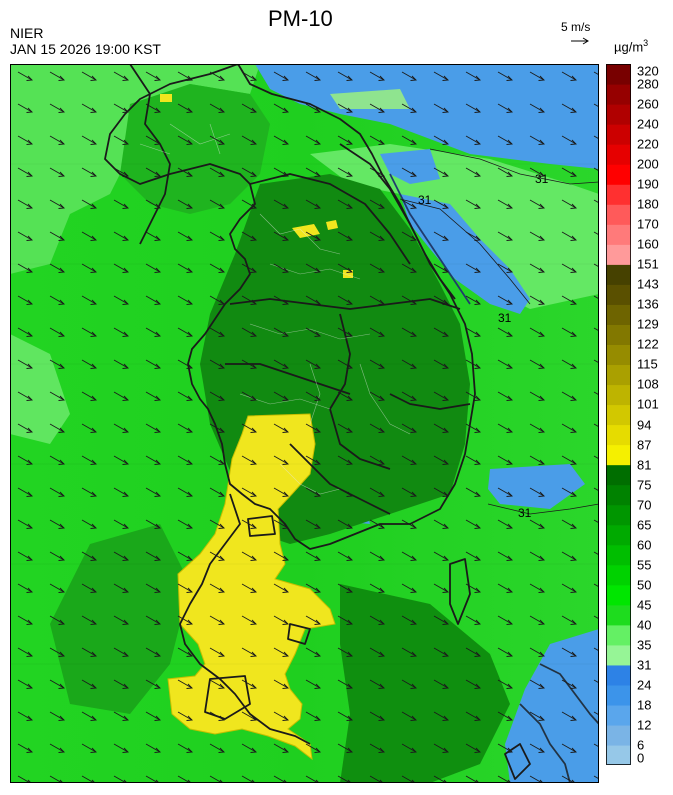 The width and height of the screenshot is (673, 795). Describe the element at coordinates (648, 104) in the screenshot. I see `legend-label: 260` at that location.